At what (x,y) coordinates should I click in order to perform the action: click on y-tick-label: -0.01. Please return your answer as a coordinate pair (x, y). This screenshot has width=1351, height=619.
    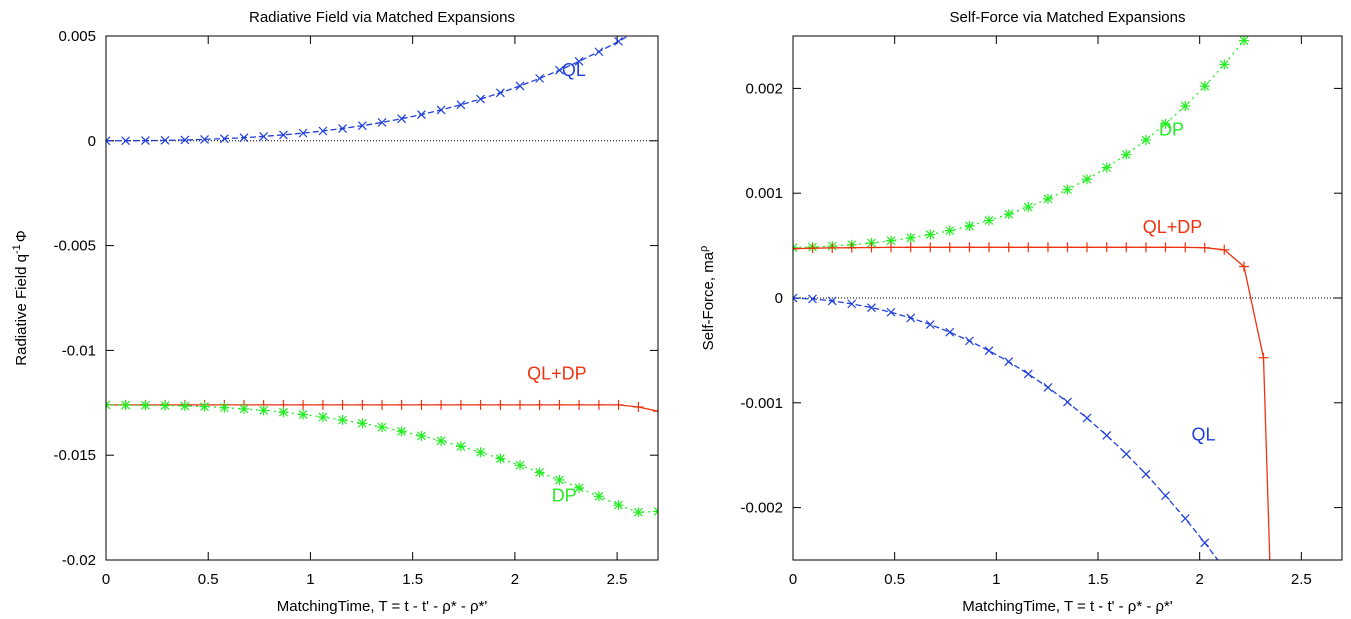
    Looking at the image, I should click on (79, 350).